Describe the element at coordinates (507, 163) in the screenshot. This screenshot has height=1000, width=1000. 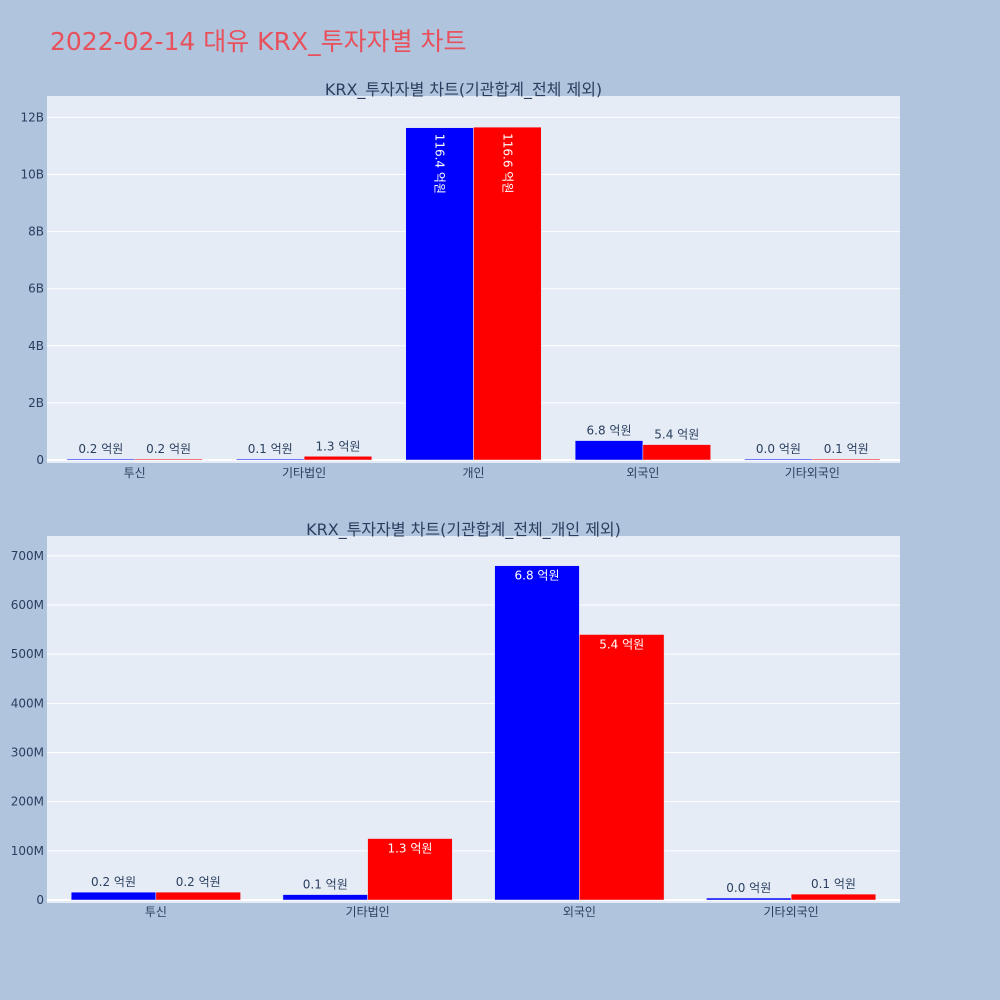
I see `data-label: 116.6 억원` at that location.